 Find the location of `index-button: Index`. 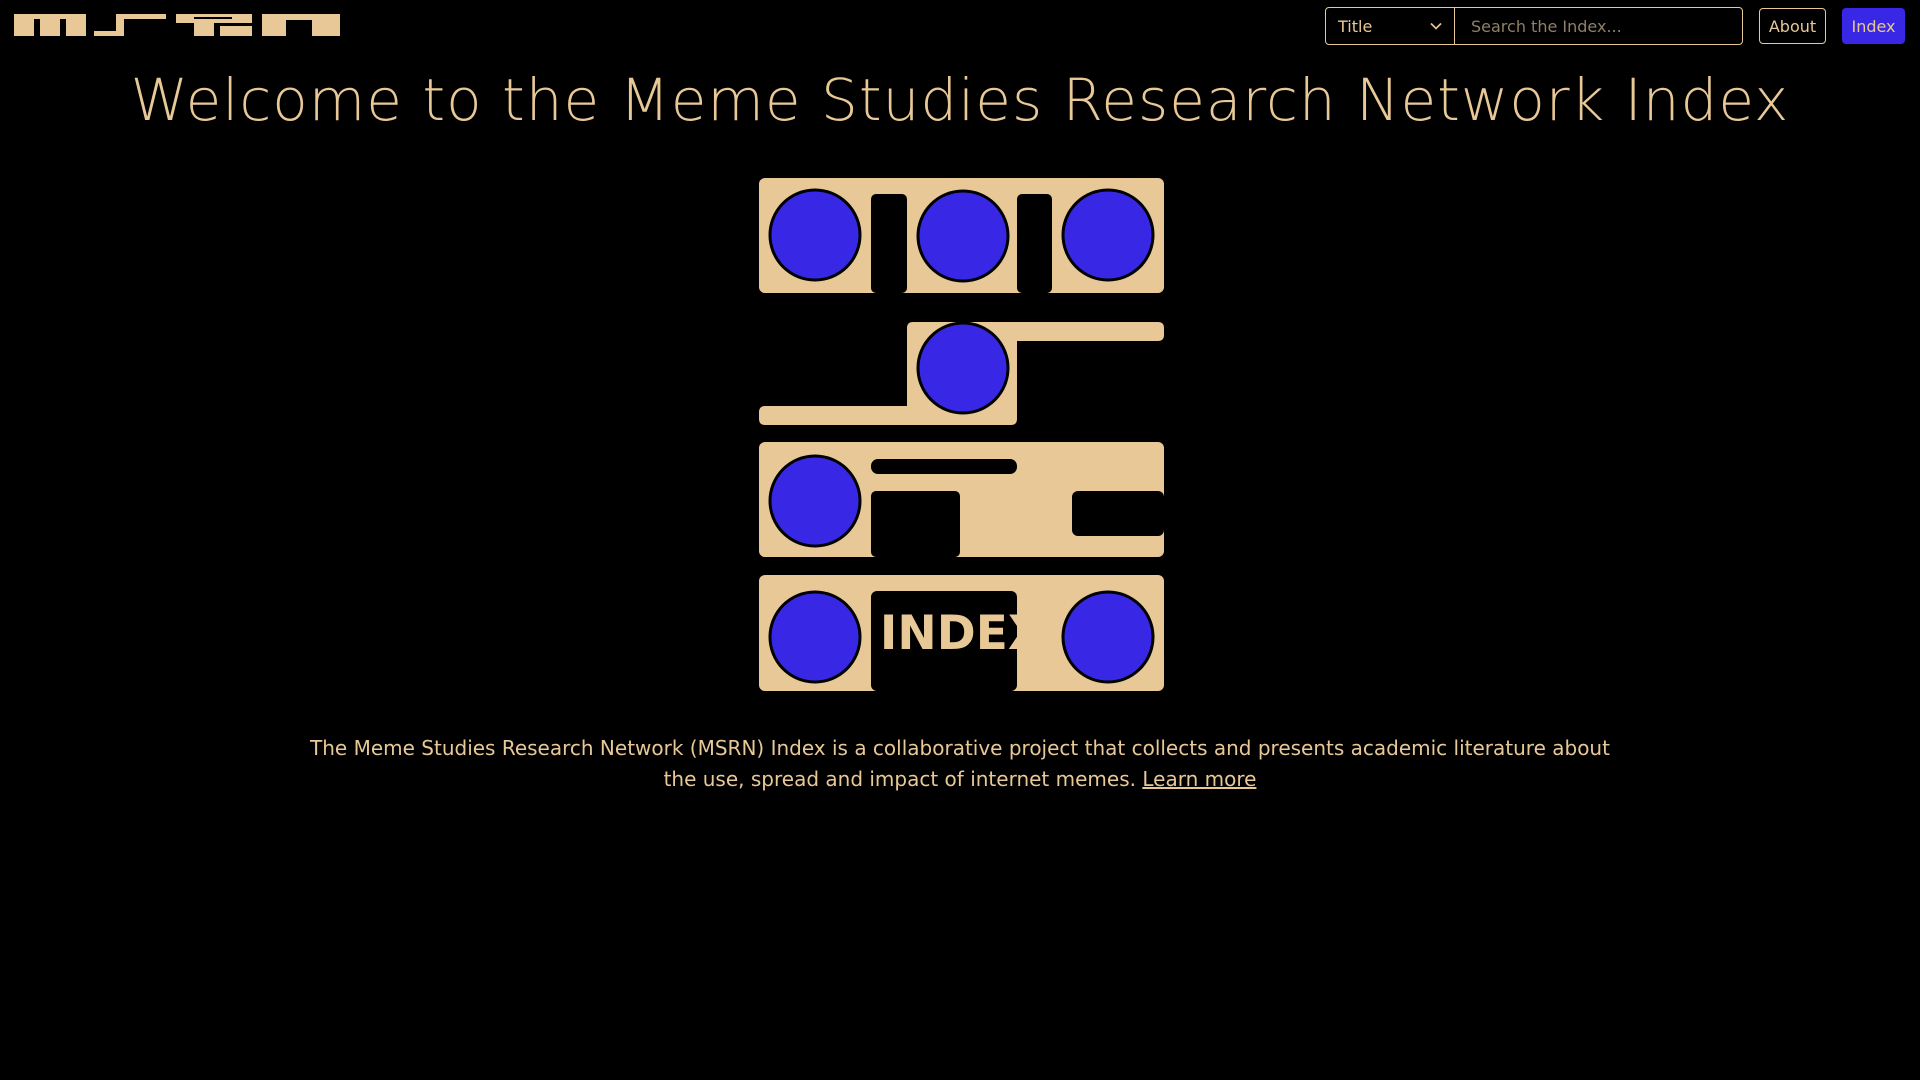

index-button: Index is located at coordinates (1873, 26).